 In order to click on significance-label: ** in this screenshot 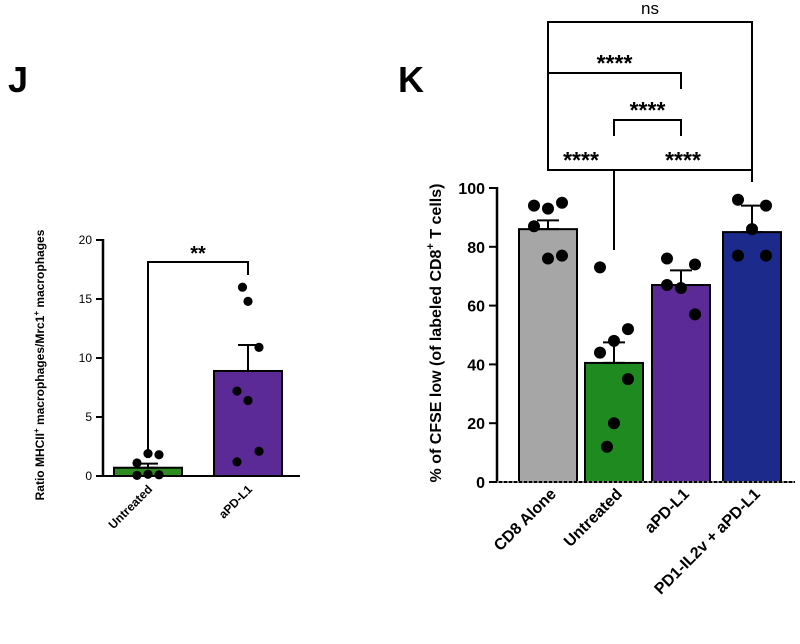, I will do `click(198, 254)`.